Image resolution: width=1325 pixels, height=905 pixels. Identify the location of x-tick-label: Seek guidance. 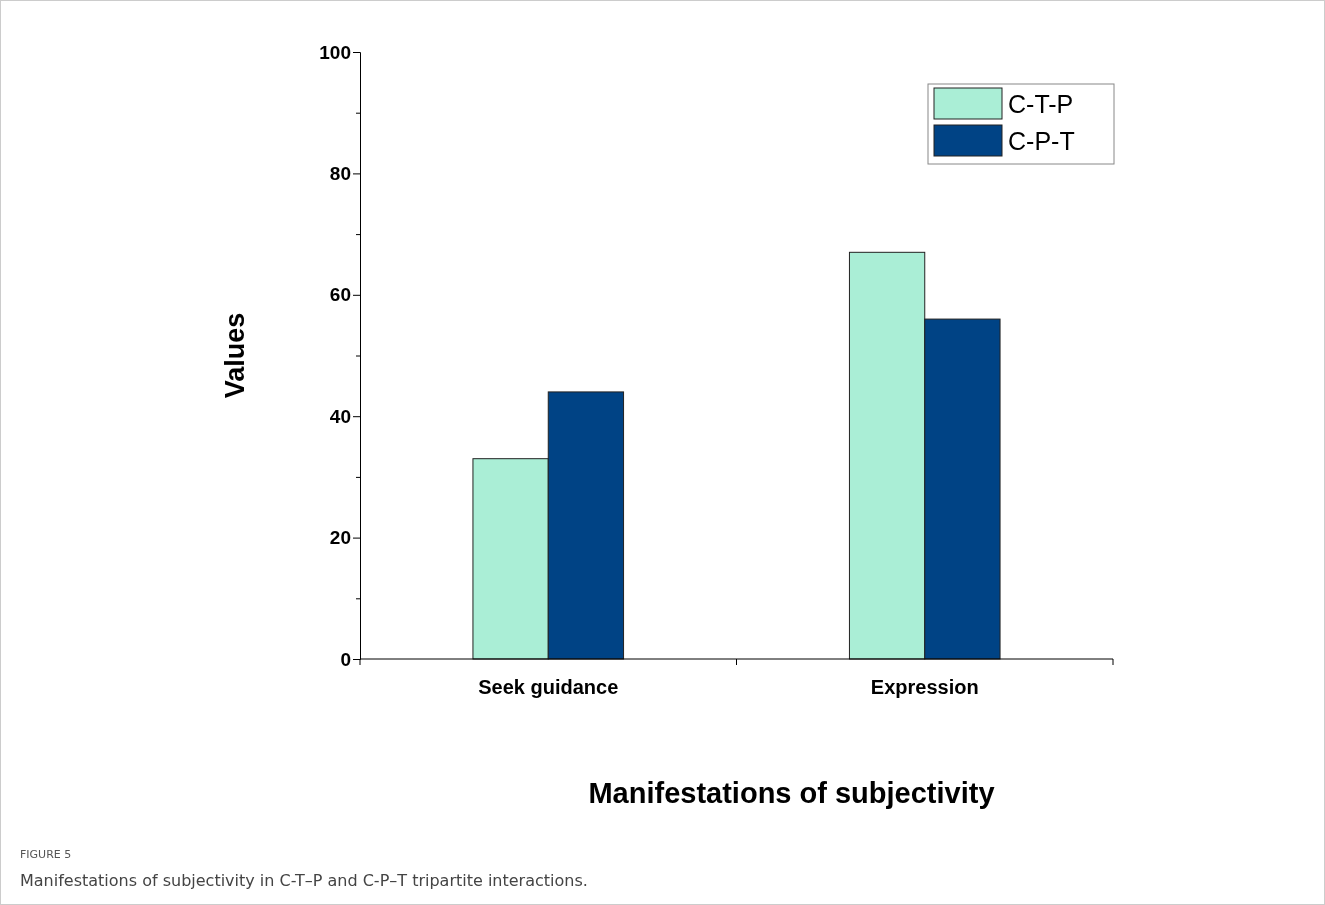
(548, 687).